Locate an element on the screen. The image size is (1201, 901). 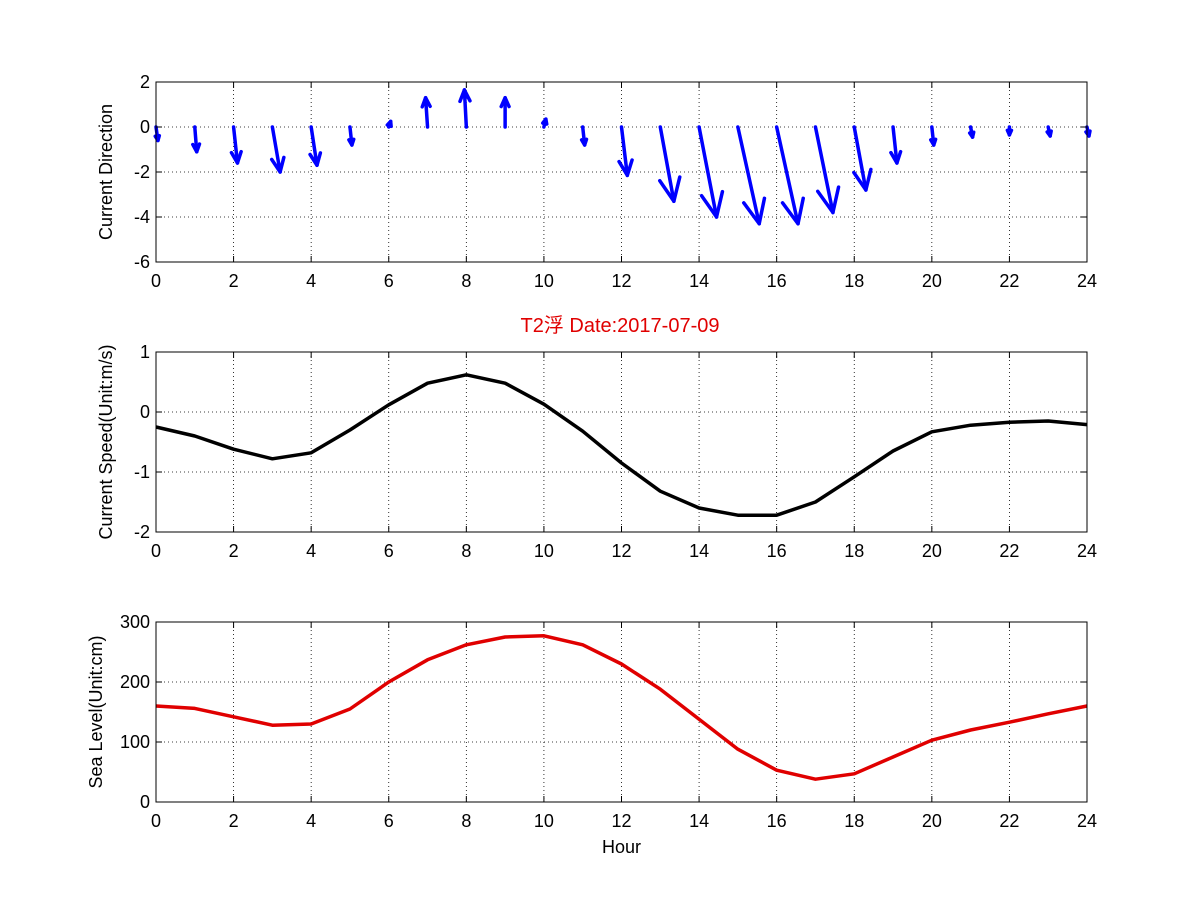
y-tick-label: -1 is located at coordinates (142, 472).